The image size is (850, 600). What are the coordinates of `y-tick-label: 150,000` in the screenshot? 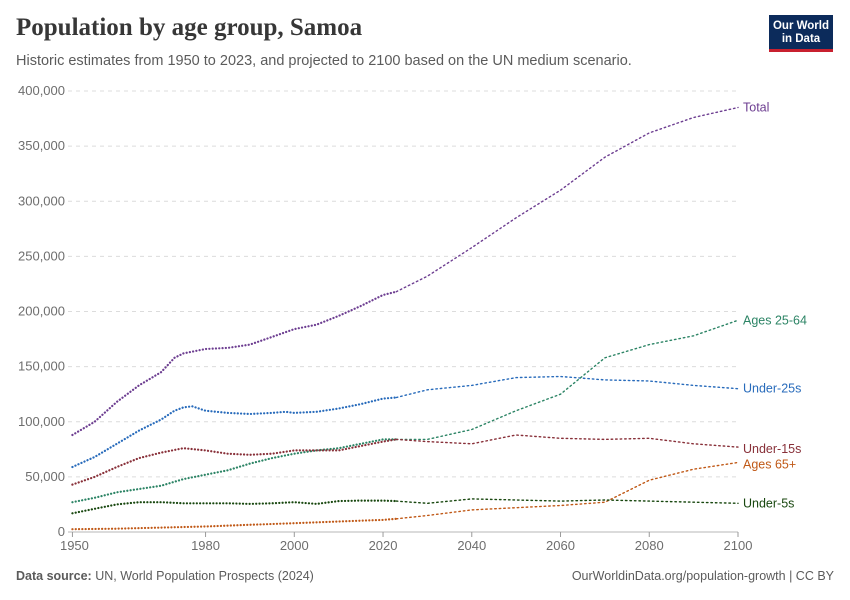 It's located at (41, 366).